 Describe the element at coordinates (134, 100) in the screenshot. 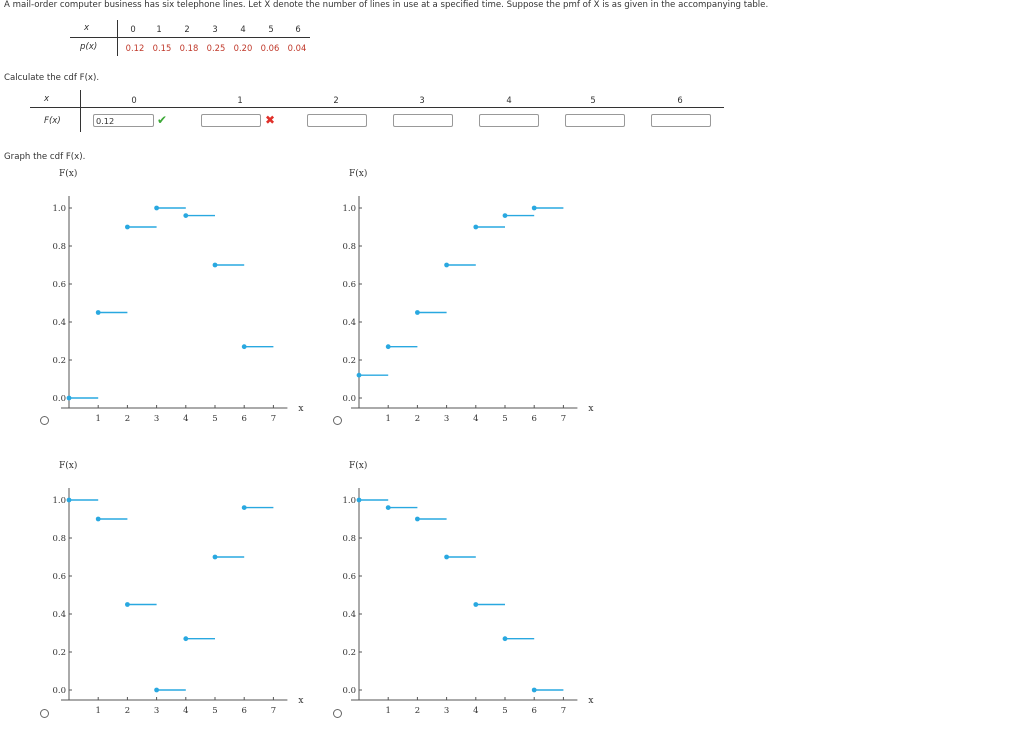

I see `cdf-x-cell: 0` at that location.